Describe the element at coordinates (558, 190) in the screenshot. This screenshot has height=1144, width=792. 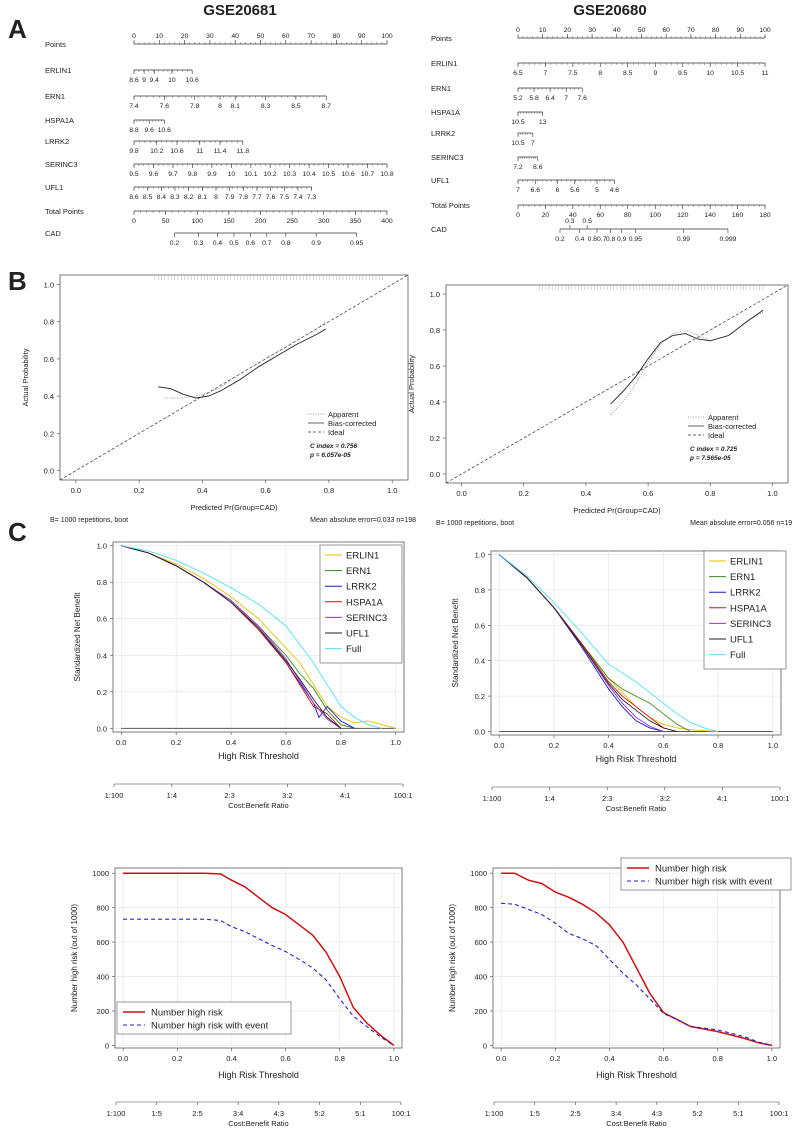
I see `tick-label: 6` at that location.